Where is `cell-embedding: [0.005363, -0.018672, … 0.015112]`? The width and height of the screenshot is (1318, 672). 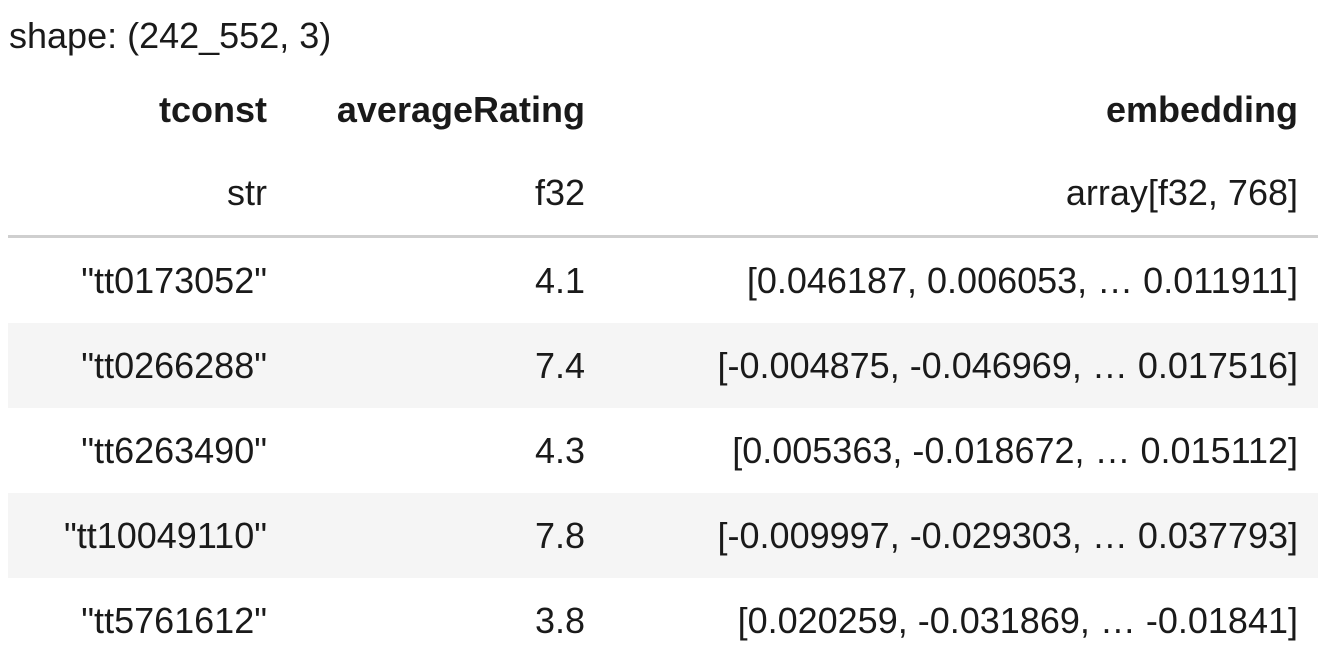 cell-embedding: [0.005363, -0.018672, … 0.015112] is located at coordinates (1015, 450).